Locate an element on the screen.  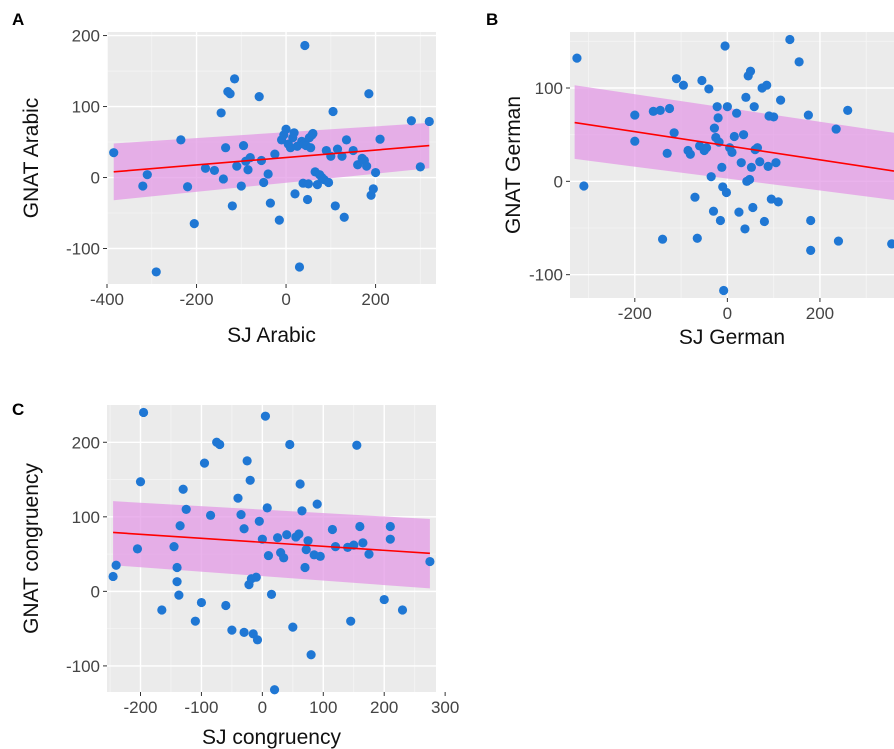
x-tick-label: 100 is located at coordinates (323, 707).